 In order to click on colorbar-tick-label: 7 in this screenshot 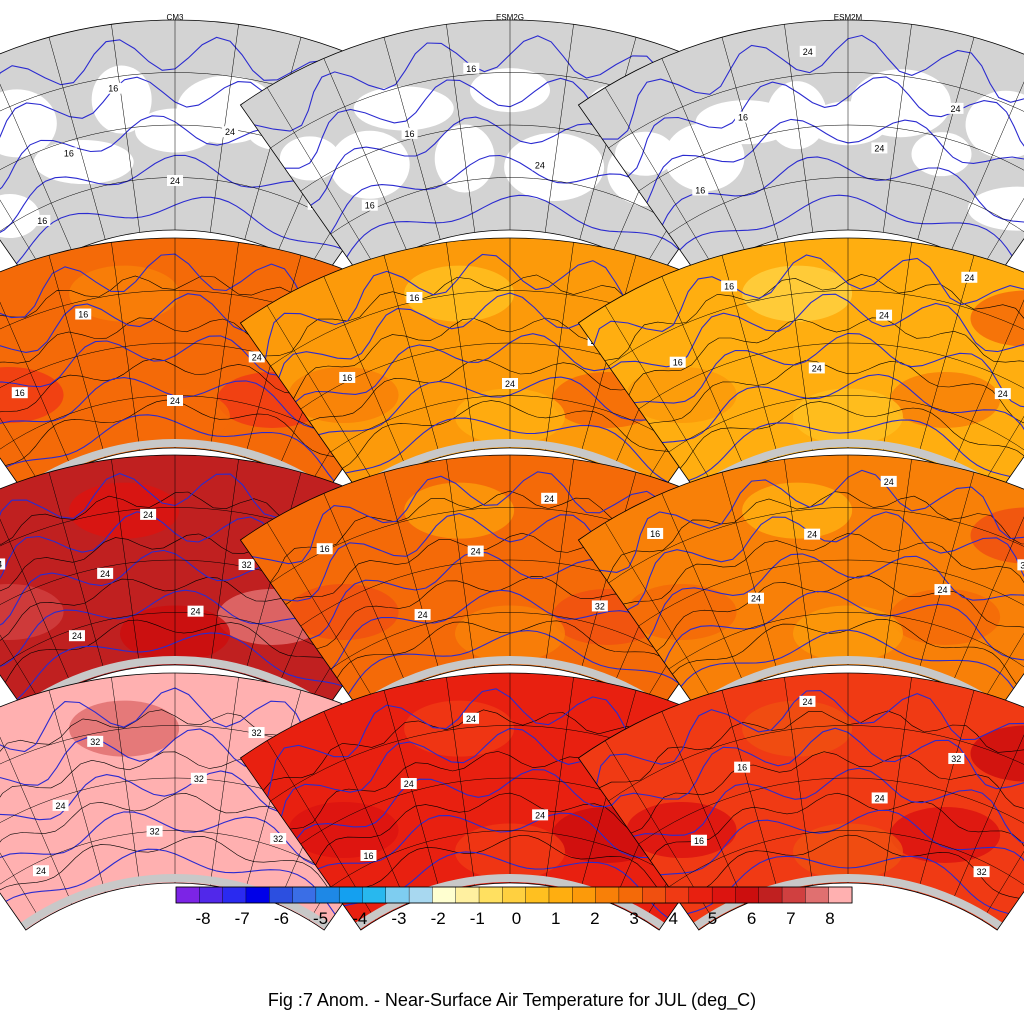, I will do `click(790, 918)`.